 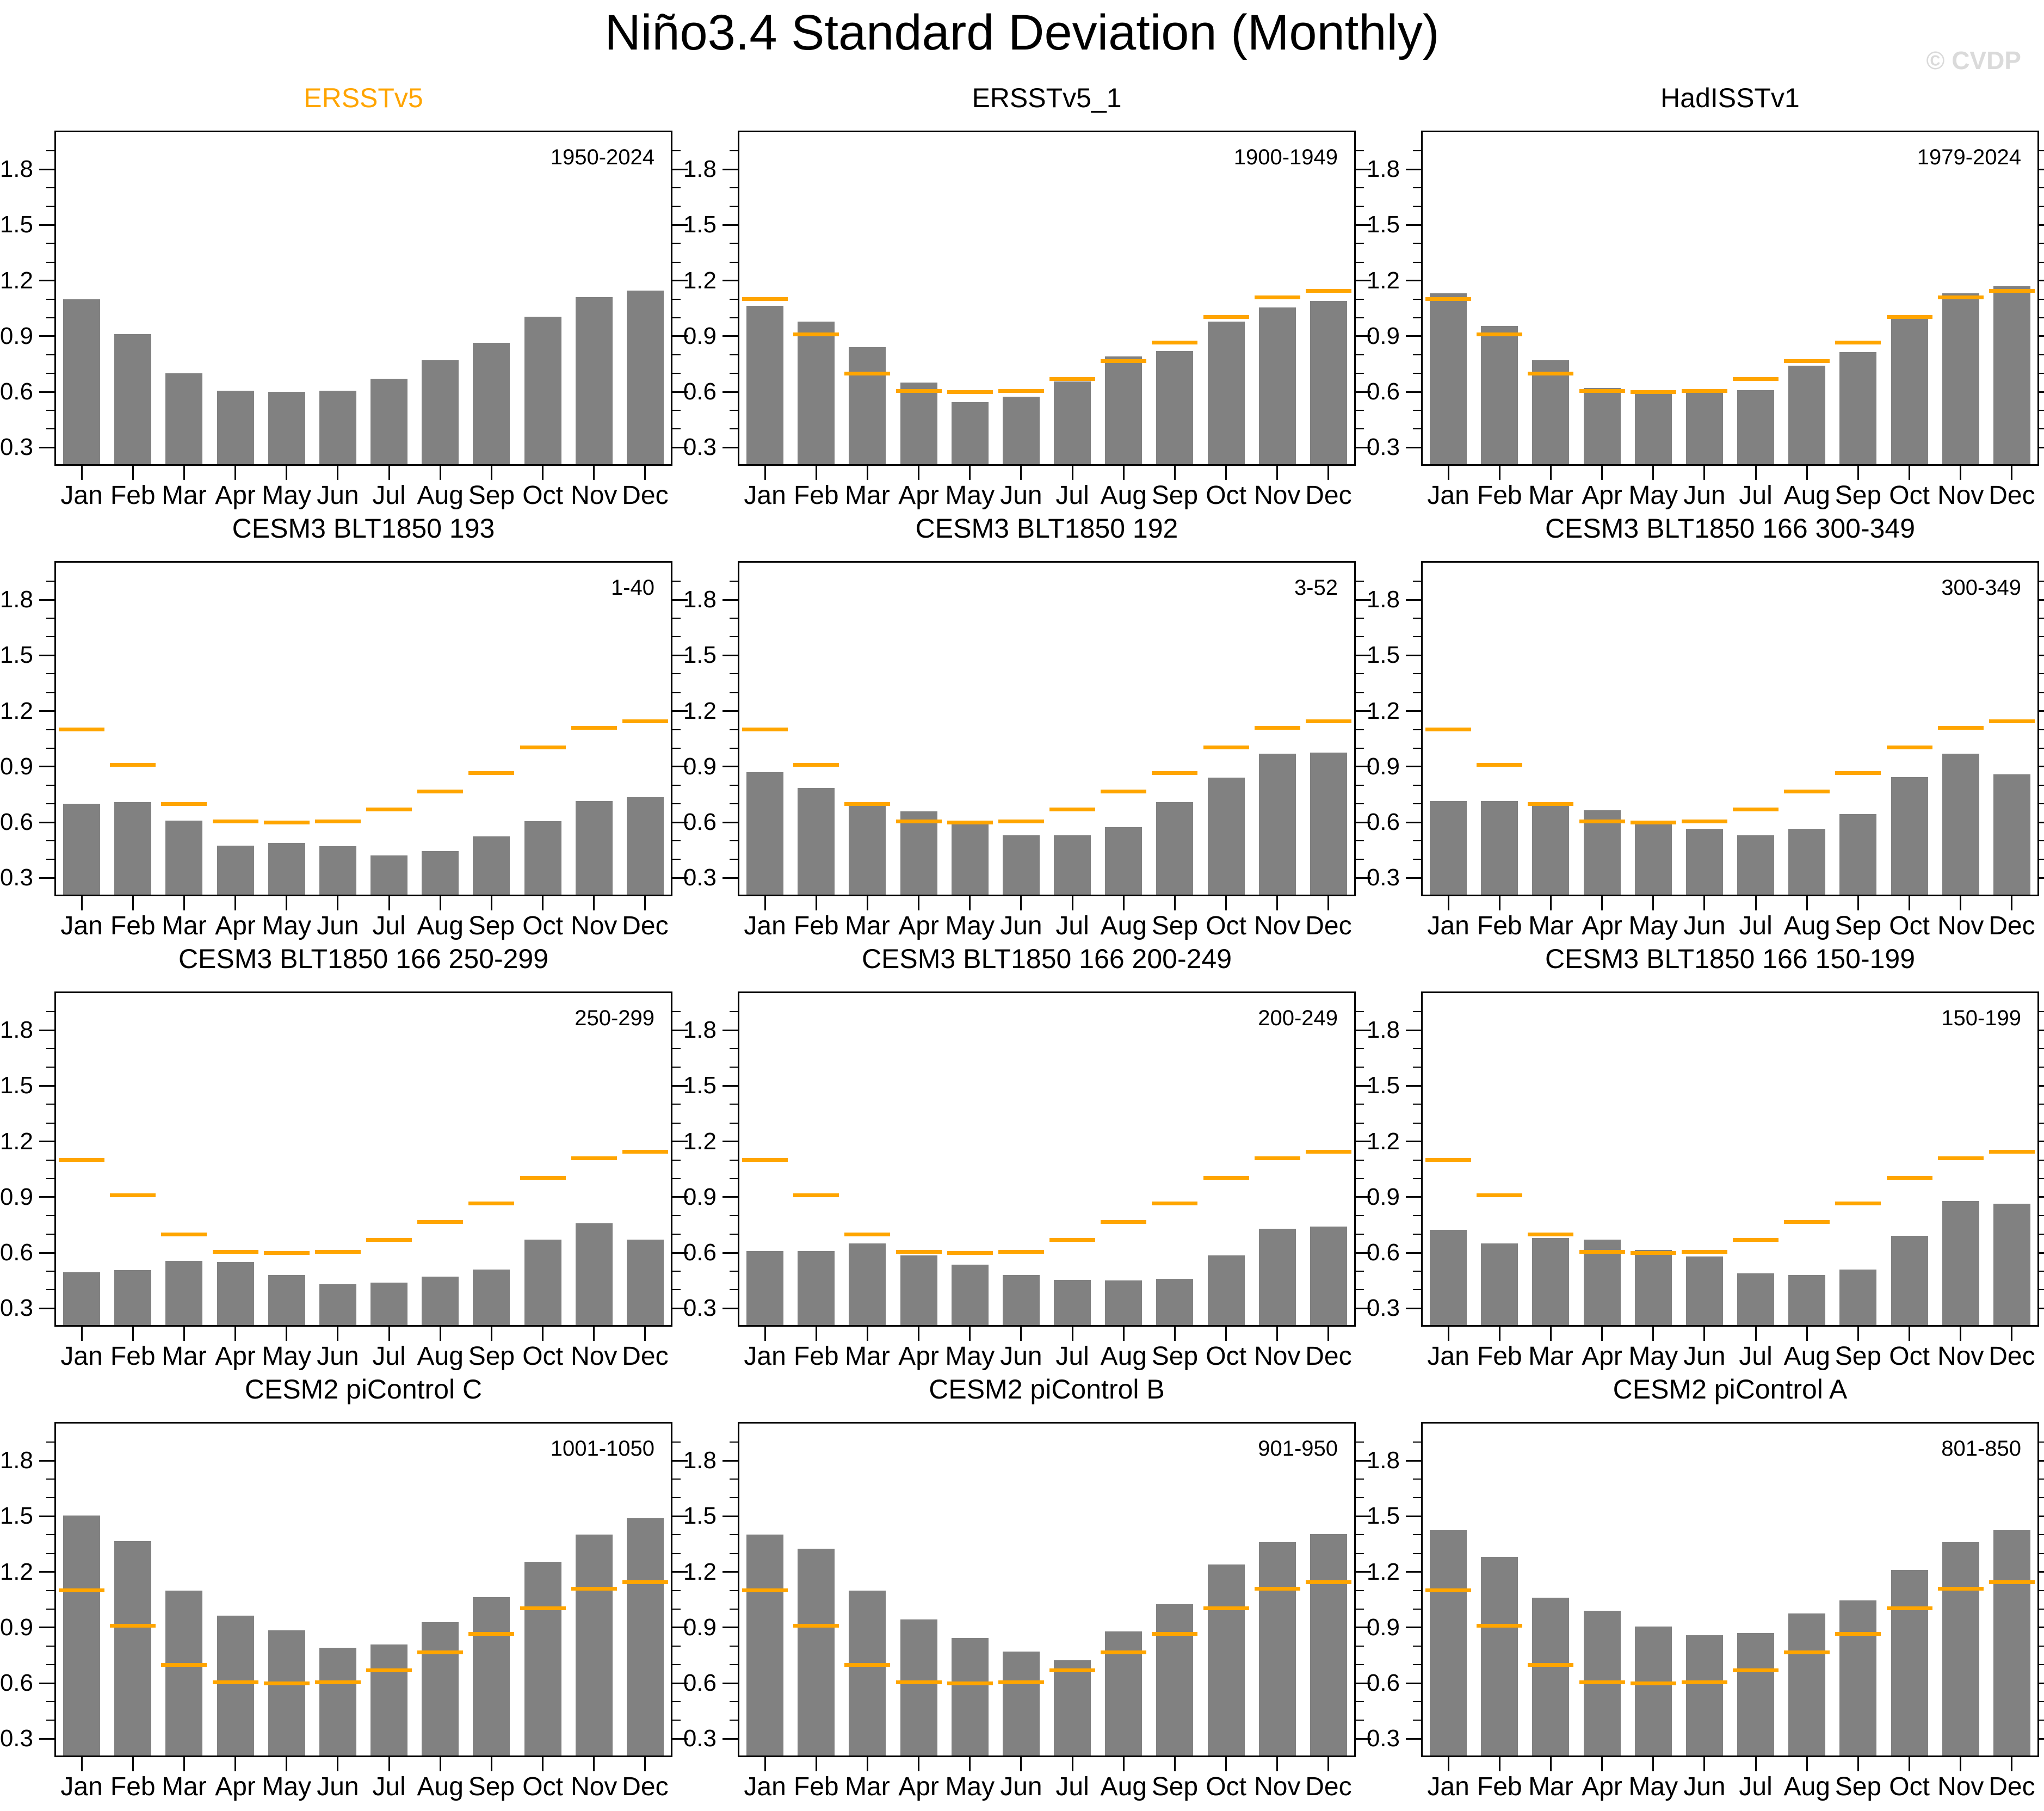 I want to click on x-axis-label: Sep, so click(x=1858, y=1786).